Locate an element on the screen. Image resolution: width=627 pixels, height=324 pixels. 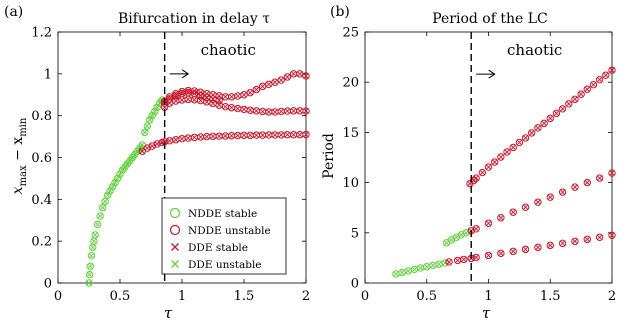
svg-text: NDDE stable is located at coordinates (222, 214).